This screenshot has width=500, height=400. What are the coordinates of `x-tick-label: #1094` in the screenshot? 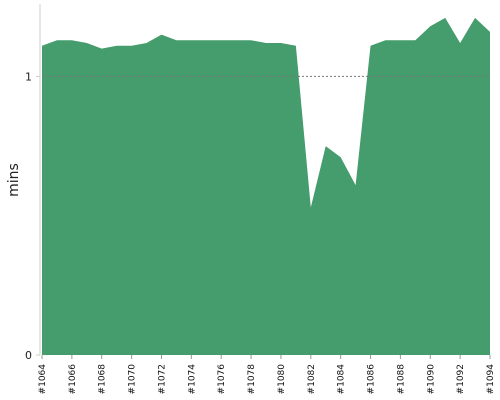 It's located at (491, 379).